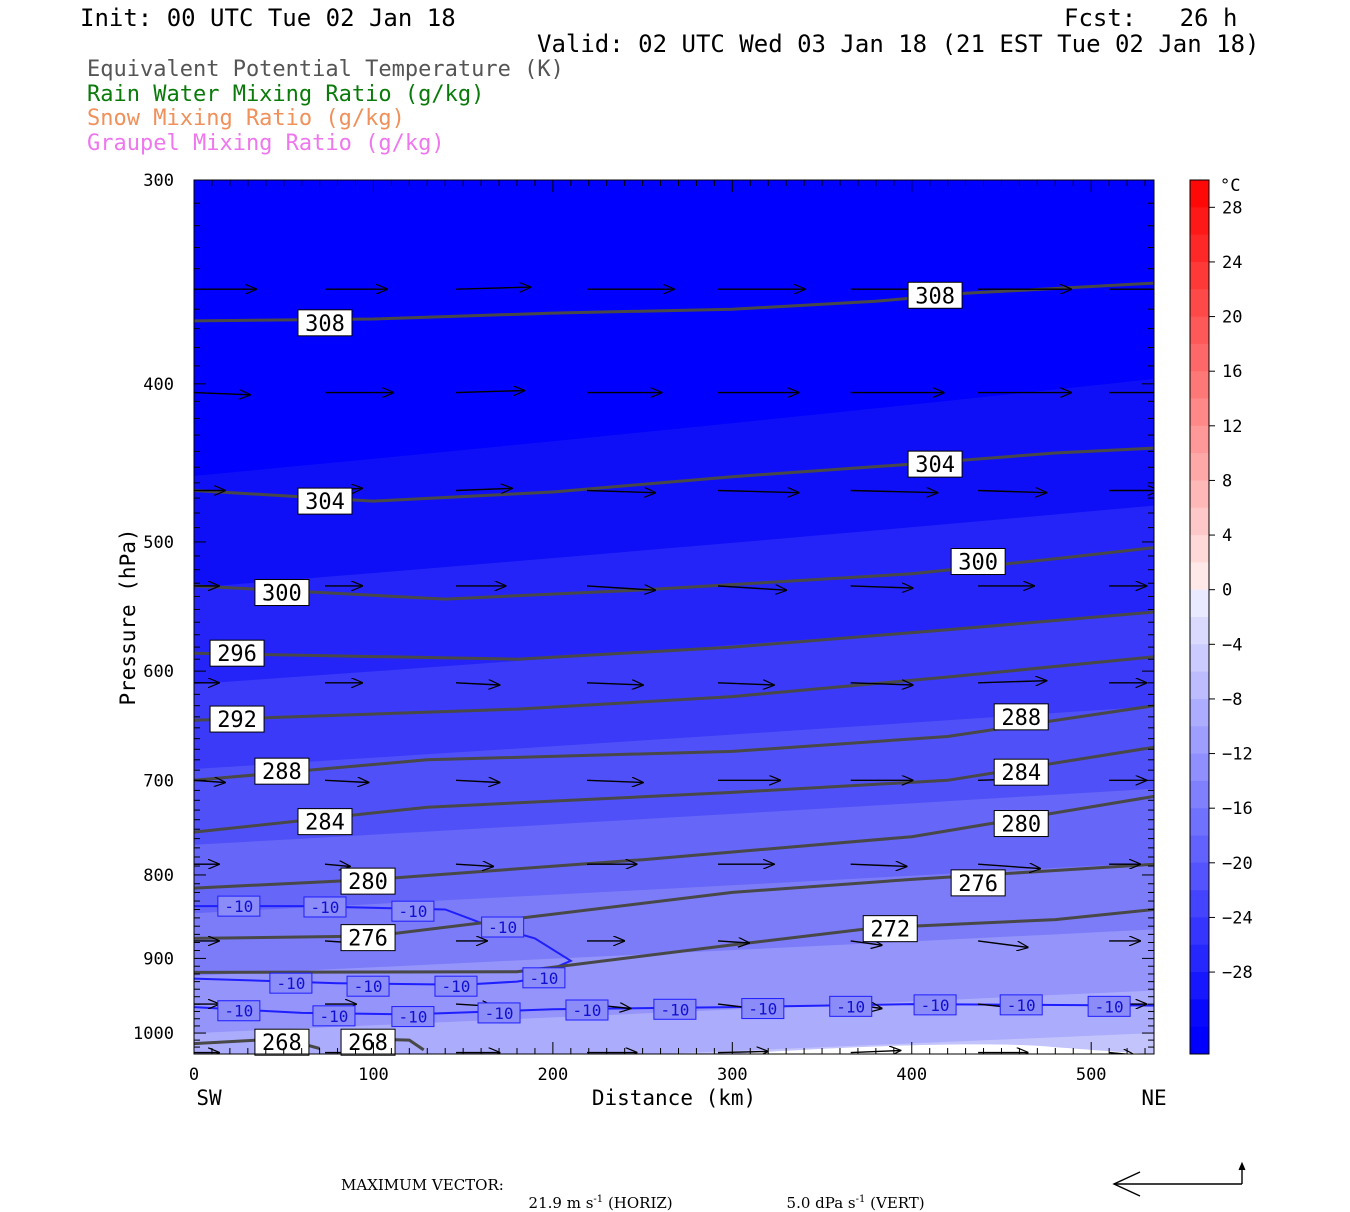 This screenshot has width=1350, height=1212. I want to click on svg-text: 304, so click(325, 502).